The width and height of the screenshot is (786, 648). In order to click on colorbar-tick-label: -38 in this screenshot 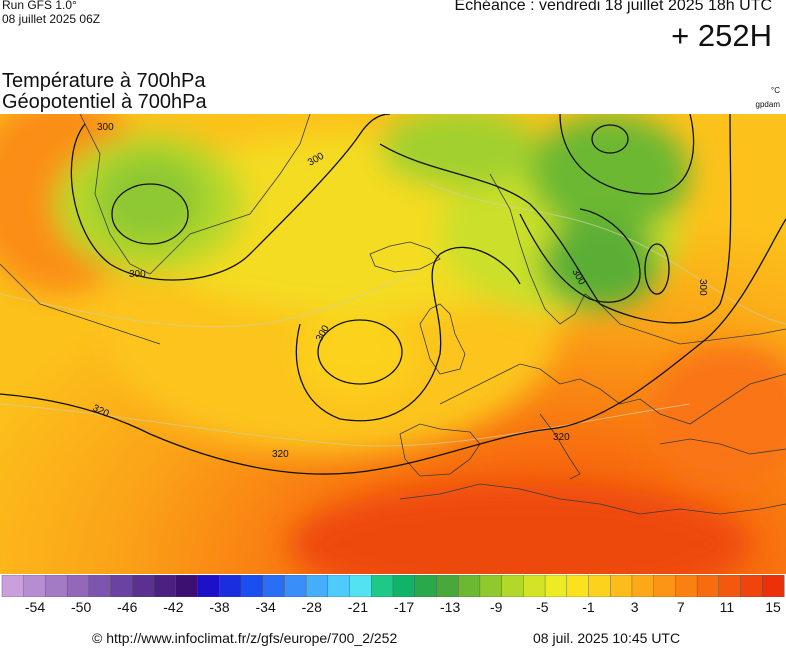, I will do `click(219, 607)`.